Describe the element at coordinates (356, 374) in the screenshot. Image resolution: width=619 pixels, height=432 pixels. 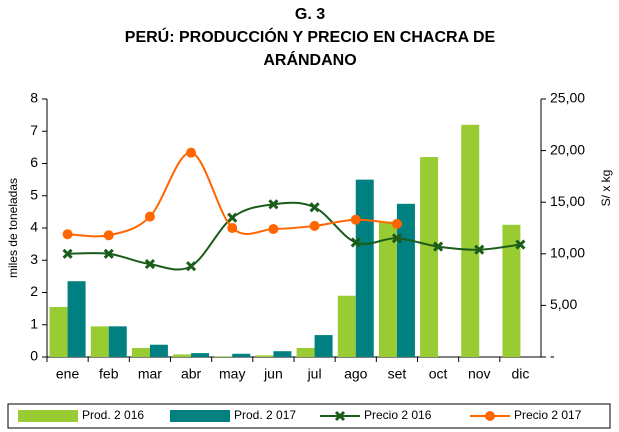
I see `x-tick-label: ago` at that location.